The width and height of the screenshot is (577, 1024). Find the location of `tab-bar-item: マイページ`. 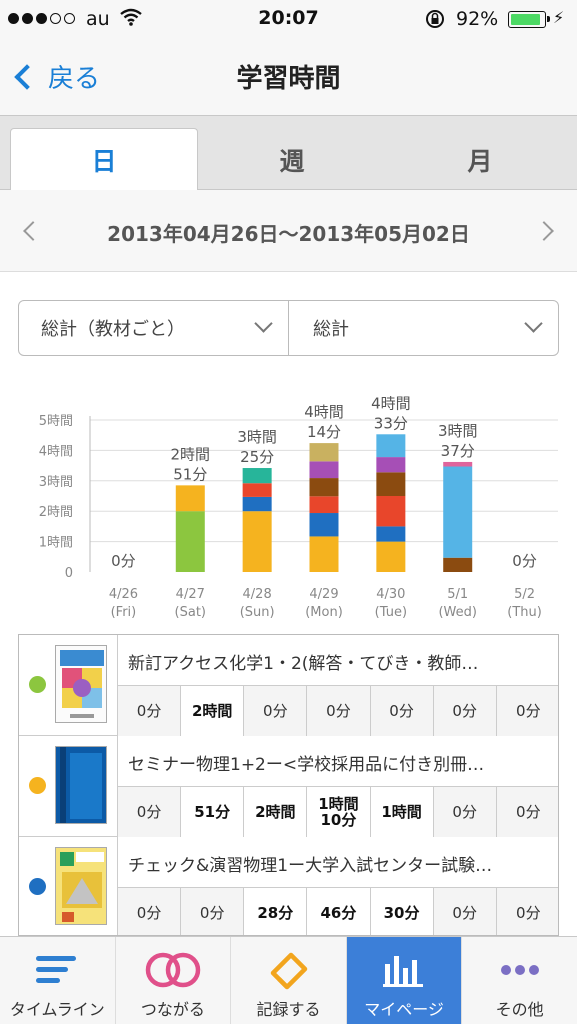

tab-bar-item: マイページ is located at coordinates (404, 980).